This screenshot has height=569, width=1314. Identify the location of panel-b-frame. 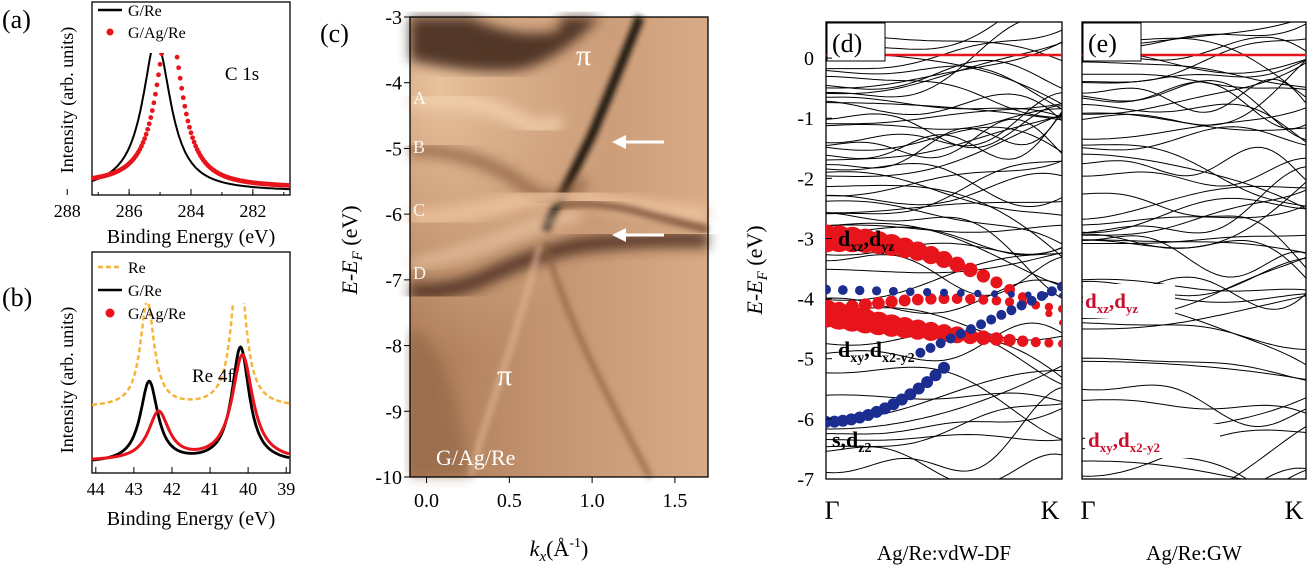
(191, 362).